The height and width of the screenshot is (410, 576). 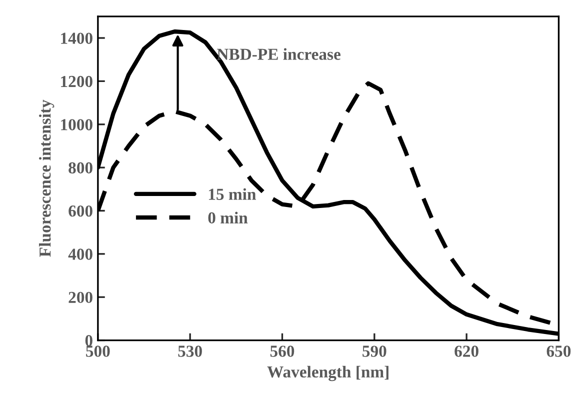 I want to click on y-axis-title: Fluorescence intensity, so click(x=46, y=178).